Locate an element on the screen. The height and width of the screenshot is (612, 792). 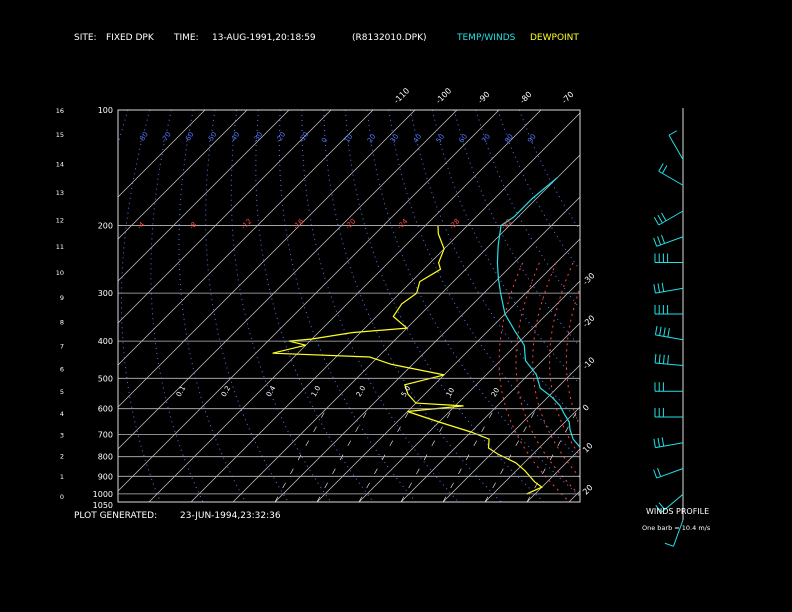
height-tick-label: 9 is located at coordinates (62, 298).